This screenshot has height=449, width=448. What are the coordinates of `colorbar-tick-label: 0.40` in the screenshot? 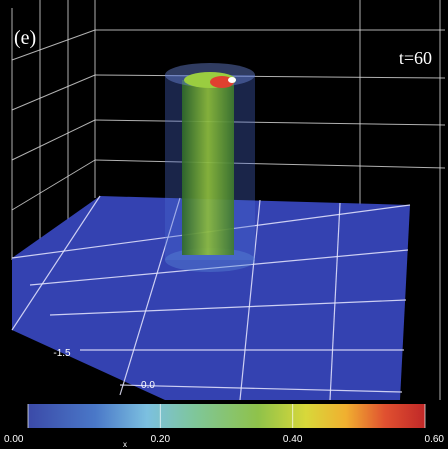 It's located at (293, 439).